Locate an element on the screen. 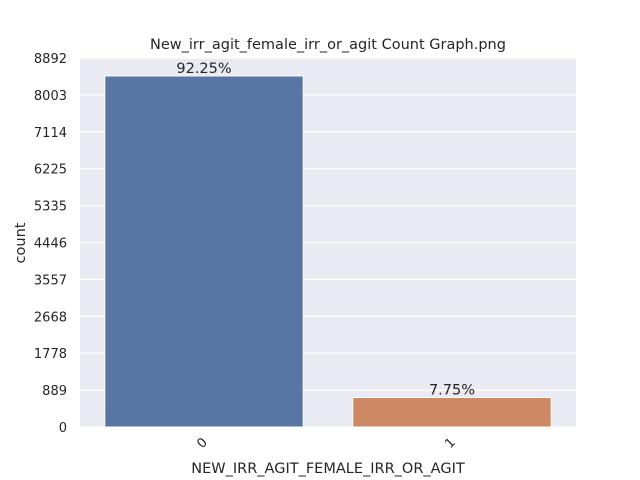  x-tick-label: 1 is located at coordinates (450, 443).